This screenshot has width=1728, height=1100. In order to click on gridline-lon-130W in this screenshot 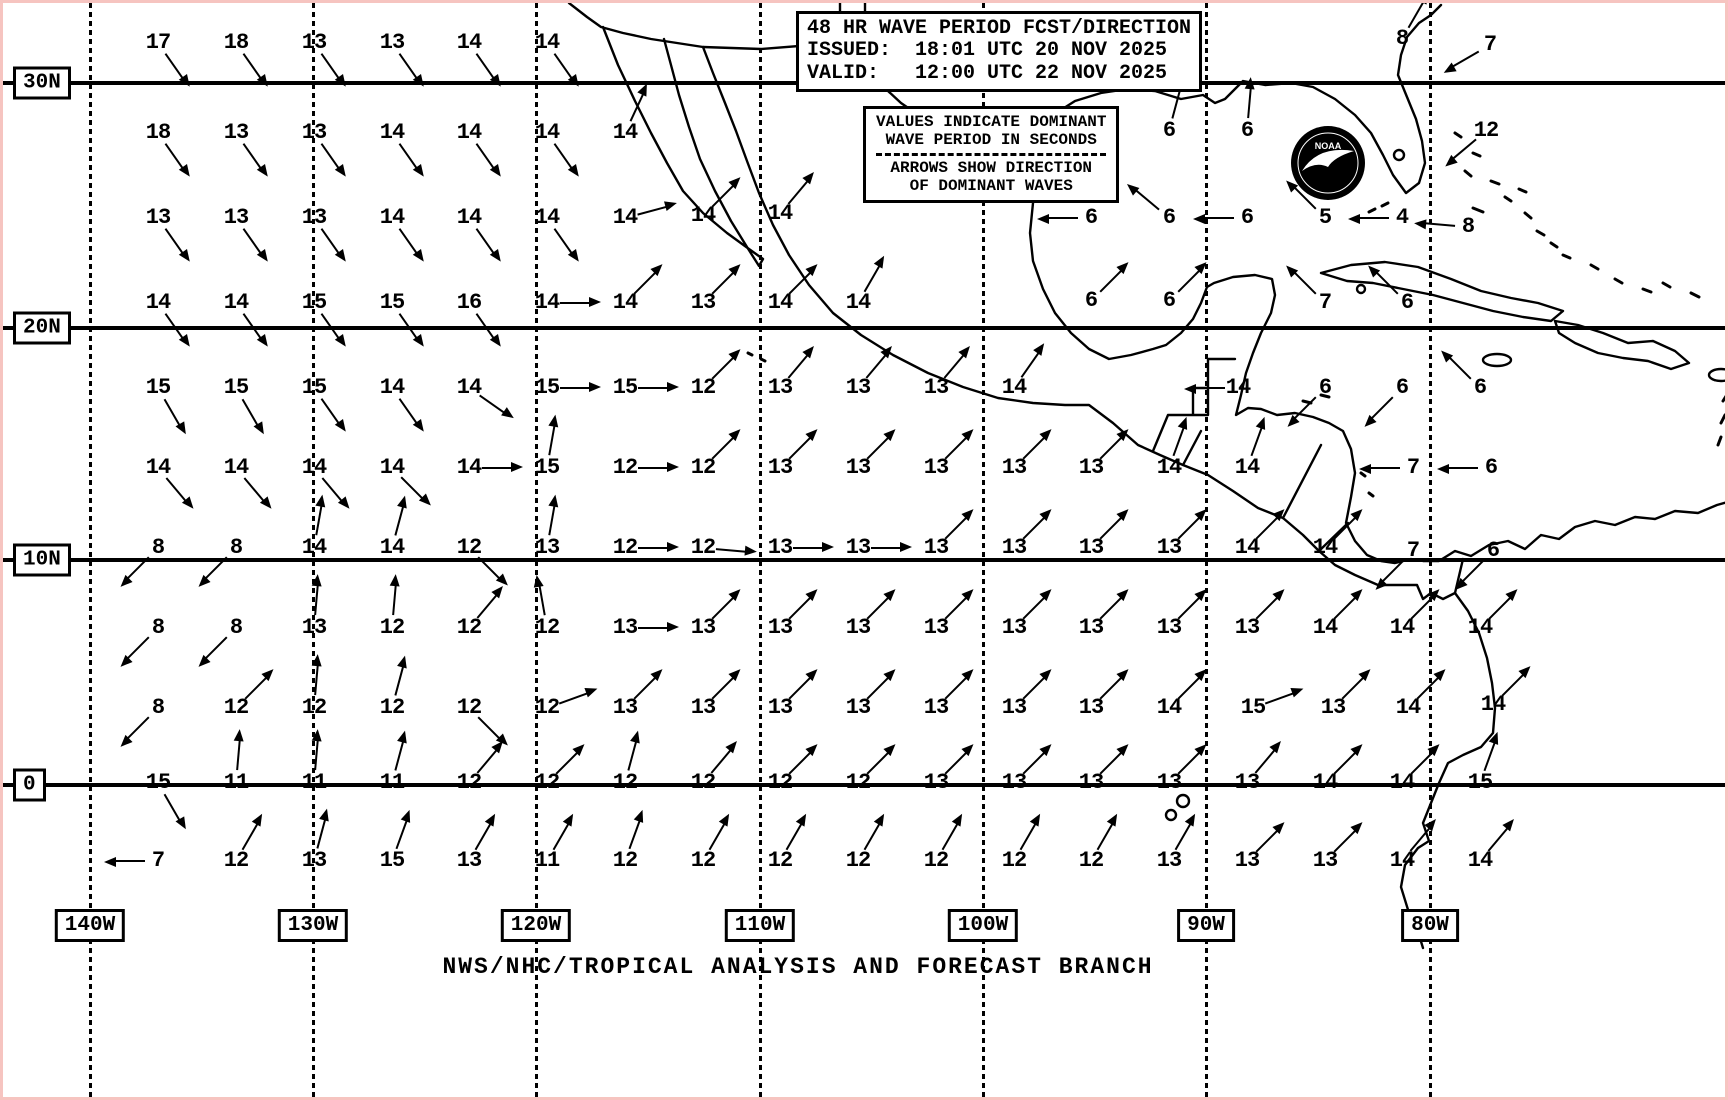, I will do `click(313, 550)`.